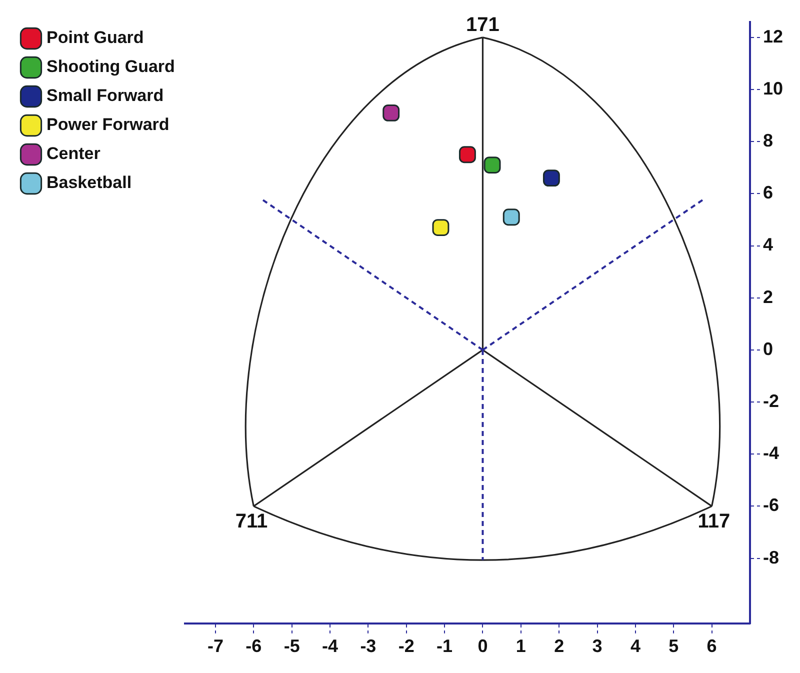 The image size is (800, 673). What do you see at coordinates (767, 192) in the screenshot?
I see `y-tick-label: 6` at bounding box center [767, 192].